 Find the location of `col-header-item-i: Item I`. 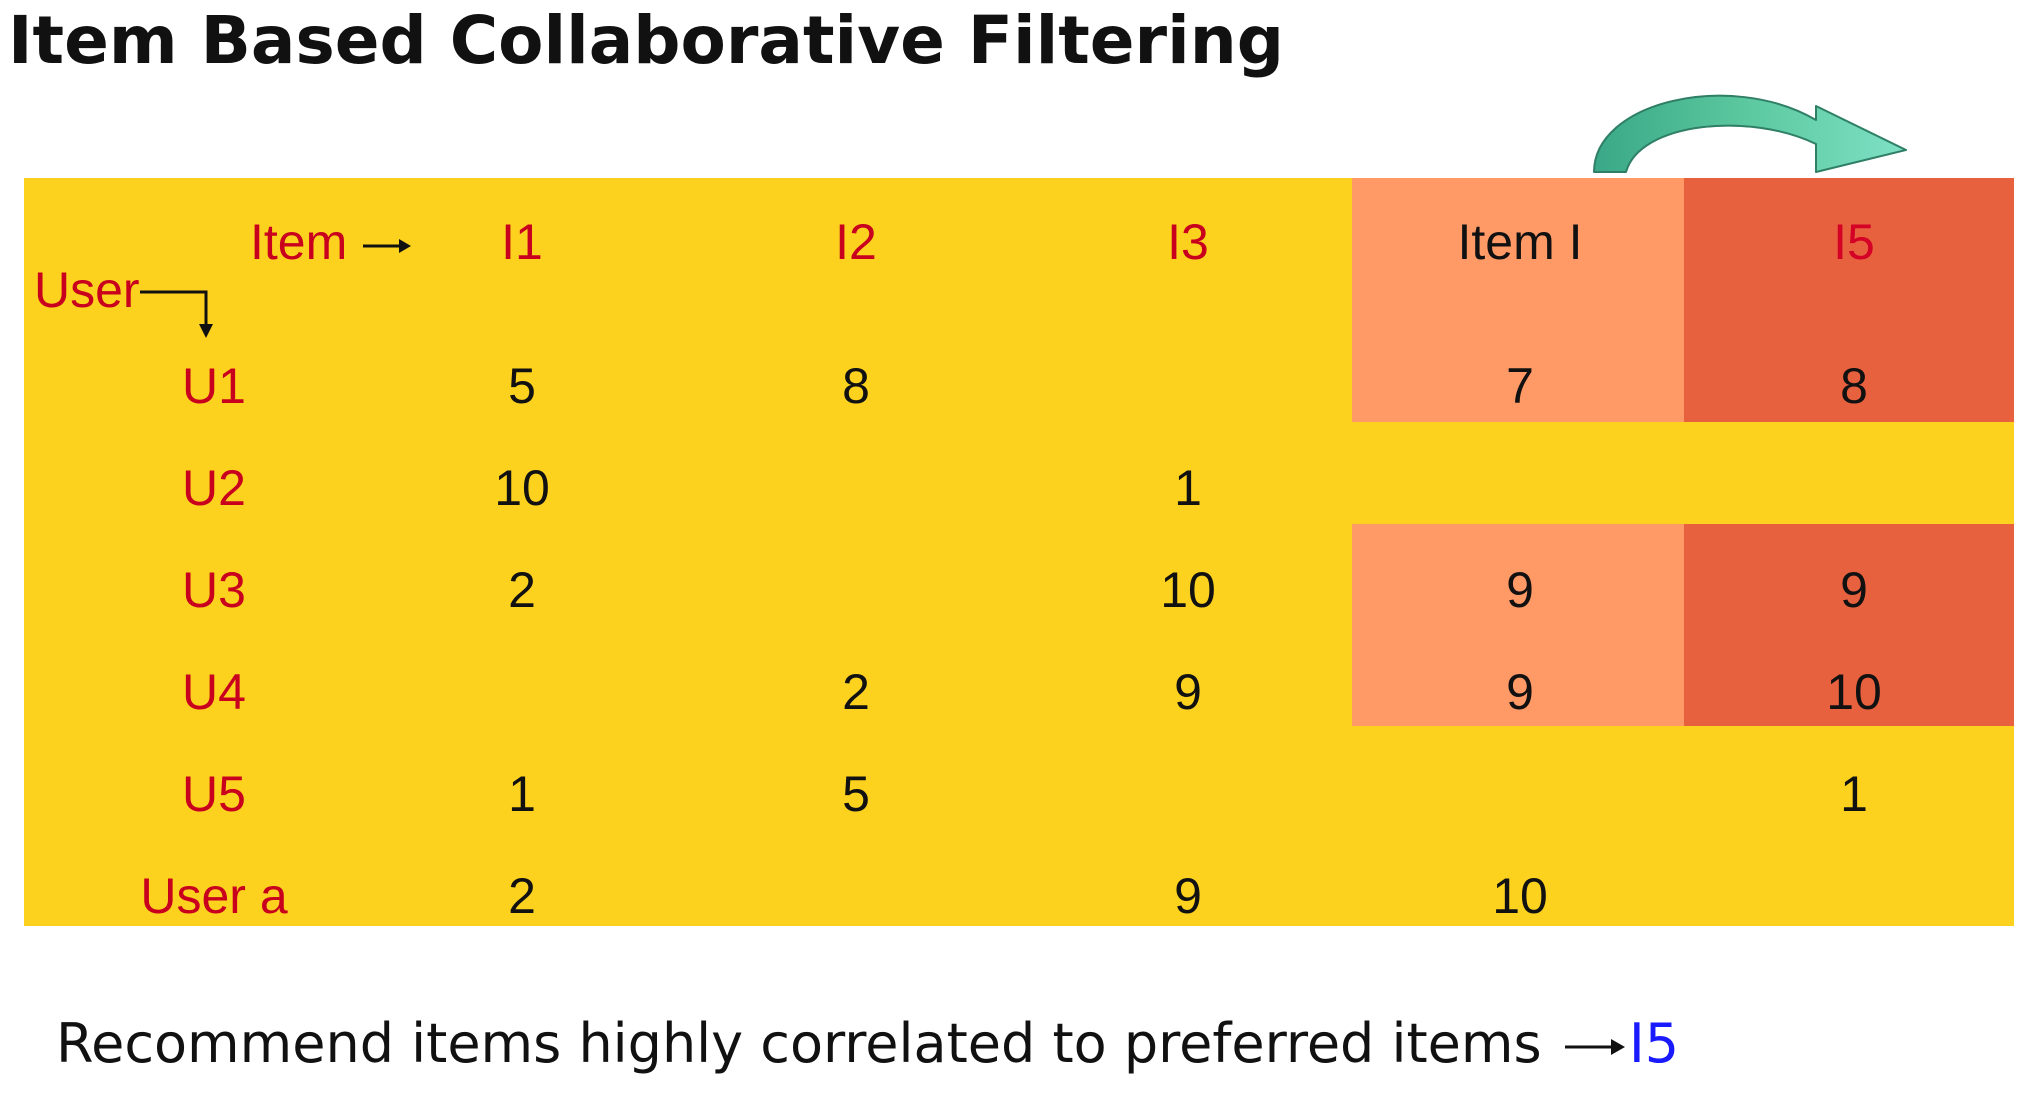

col-header-item-i: Item I is located at coordinates (1520, 242).